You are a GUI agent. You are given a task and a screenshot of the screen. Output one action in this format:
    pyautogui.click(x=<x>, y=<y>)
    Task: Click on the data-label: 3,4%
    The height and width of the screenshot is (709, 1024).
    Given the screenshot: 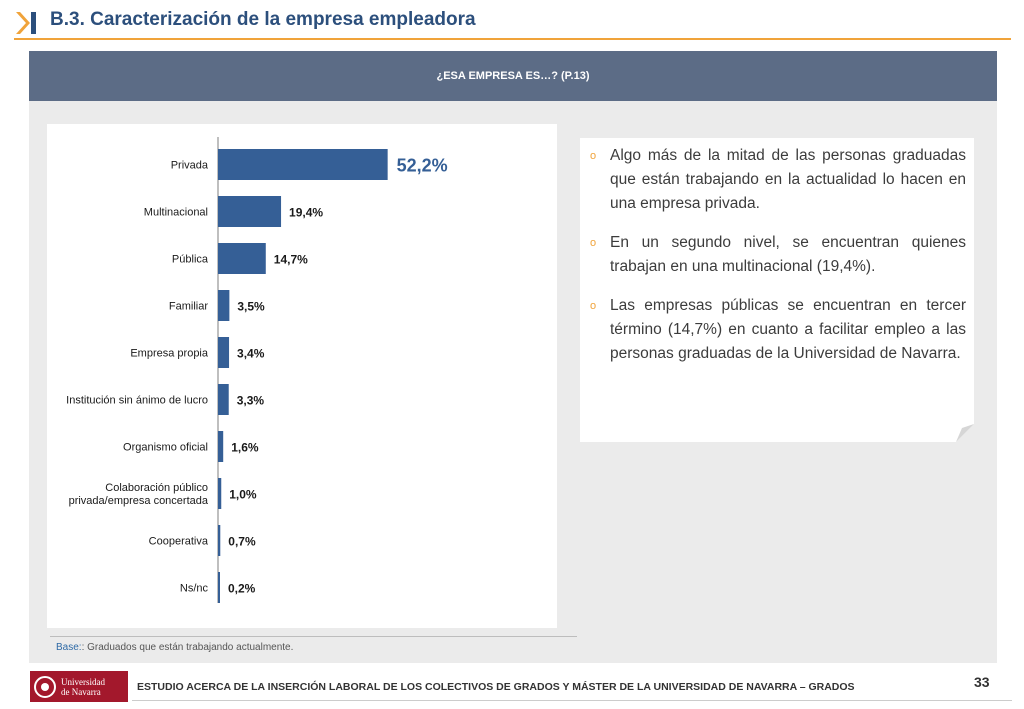 What is the action you would take?
    pyautogui.click(x=251, y=354)
    